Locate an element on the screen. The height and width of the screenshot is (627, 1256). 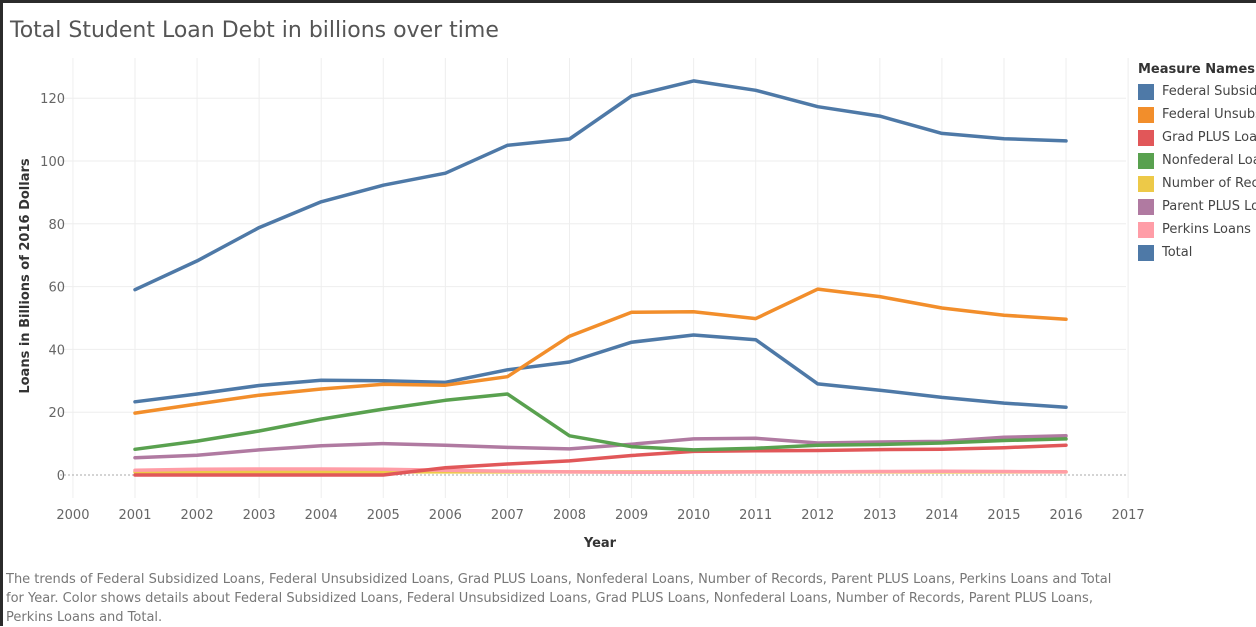
series-line-nonfederal-loans is located at coordinates (600, 422).